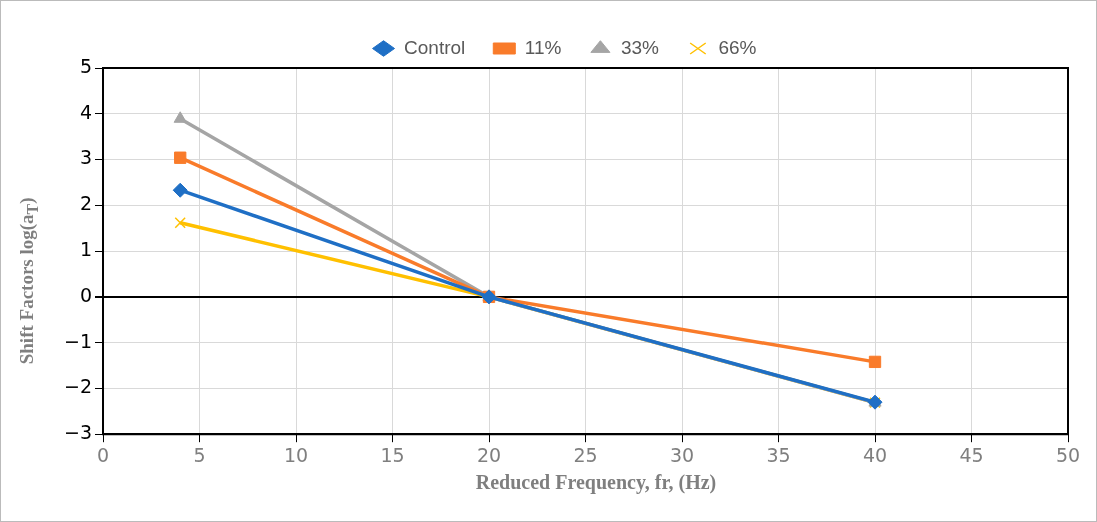 This screenshot has width=1097, height=522. I want to click on x-tick-label: 5, so click(199, 454).